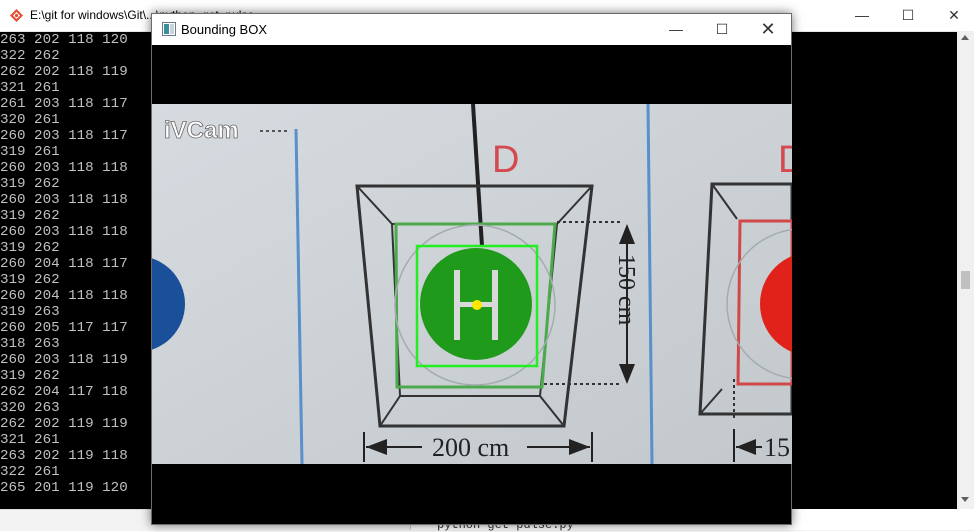  I want to click on terminal-output-line: 260 205 117 117, so click(64, 328).